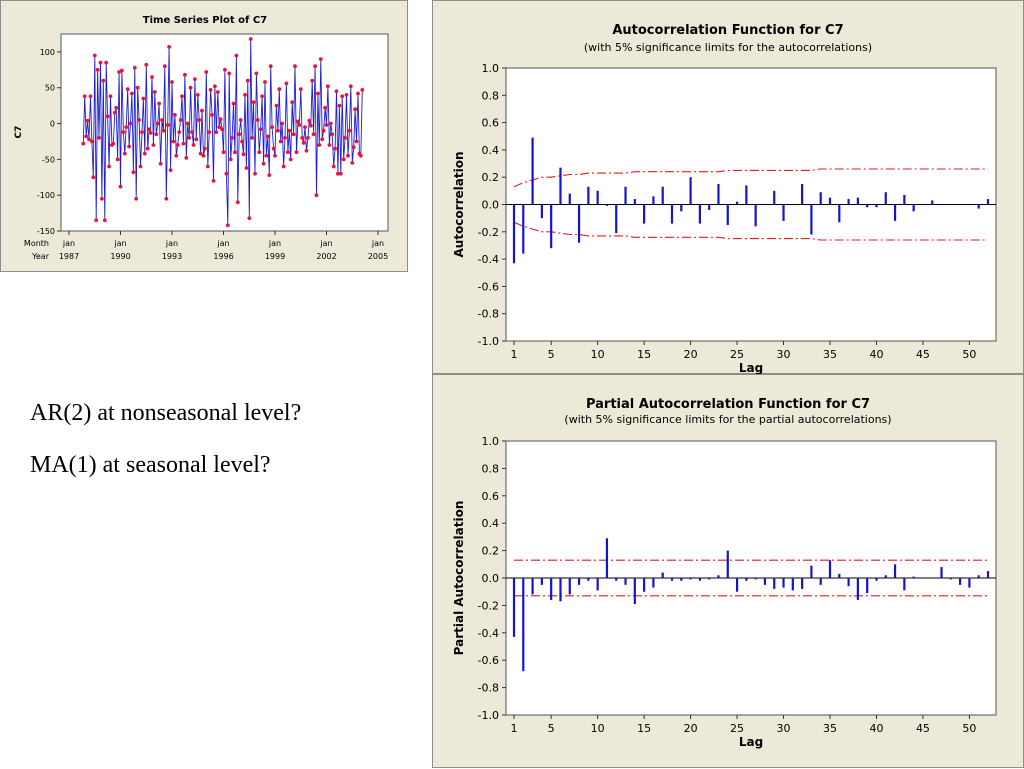 Image resolution: width=1024 pixels, height=769 pixels. What do you see at coordinates (737, 728) in the screenshot?
I see `x-tick-label: 25` at bounding box center [737, 728].